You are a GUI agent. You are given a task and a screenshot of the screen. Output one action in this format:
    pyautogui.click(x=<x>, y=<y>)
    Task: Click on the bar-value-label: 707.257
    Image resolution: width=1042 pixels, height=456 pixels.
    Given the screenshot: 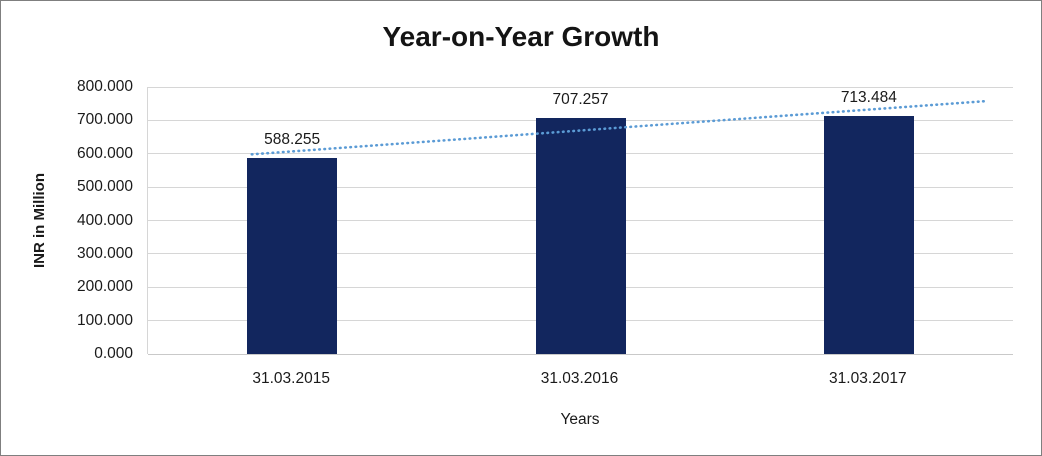 What is the action you would take?
    pyautogui.click(x=580, y=99)
    